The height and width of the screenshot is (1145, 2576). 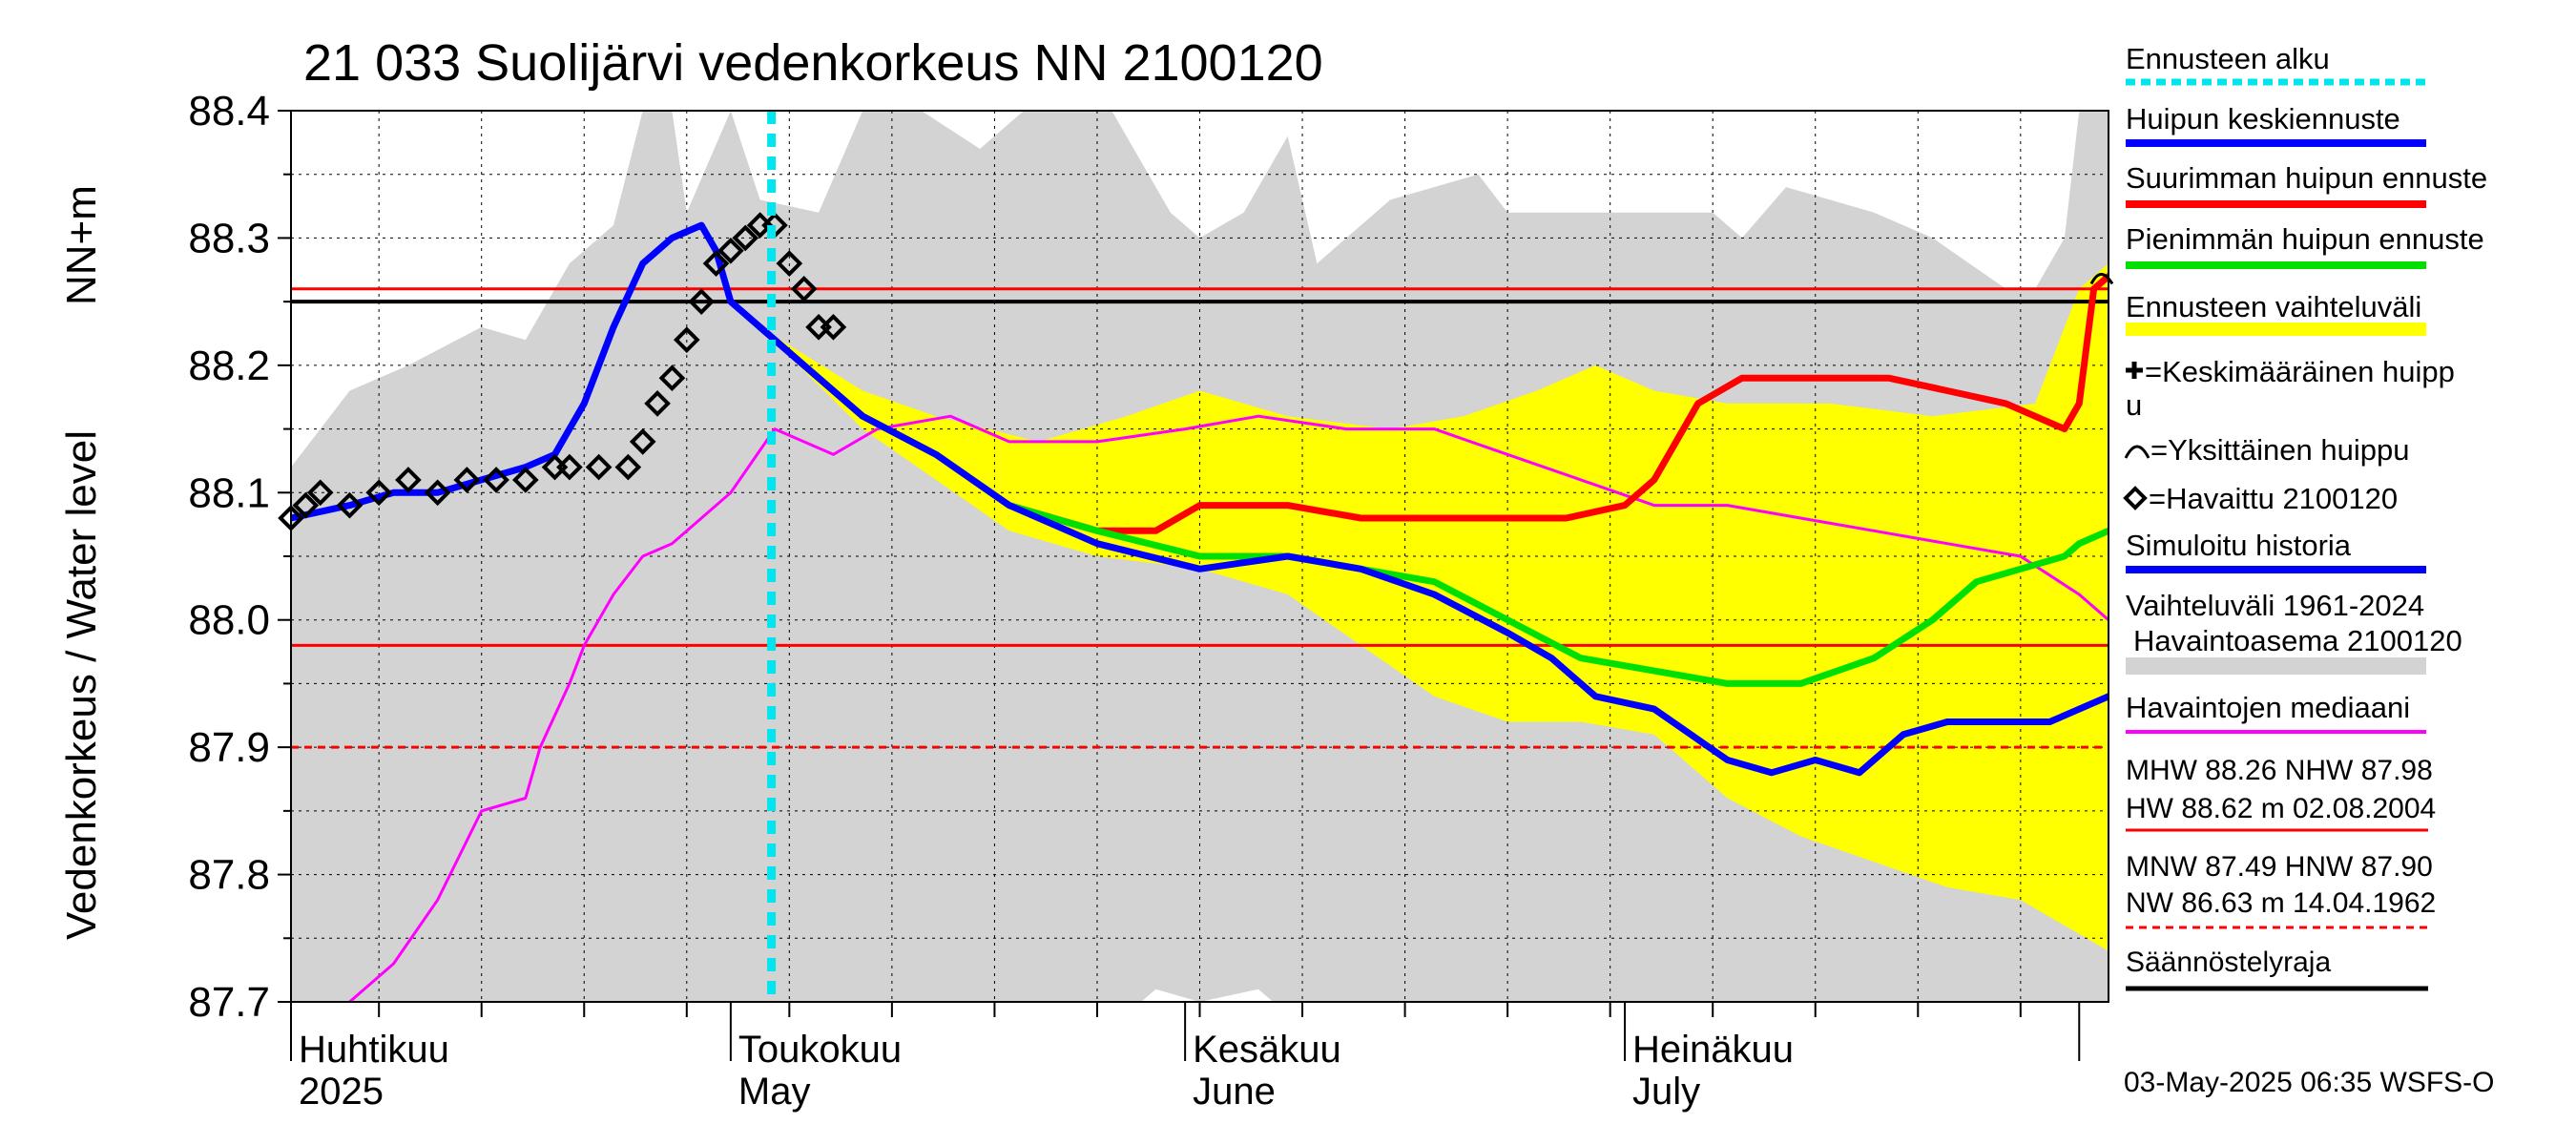 What do you see at coordinates (2134, 405) in the screenshot?
I see `legend-item-5-cont: u` at bounding box center [2134, 405].